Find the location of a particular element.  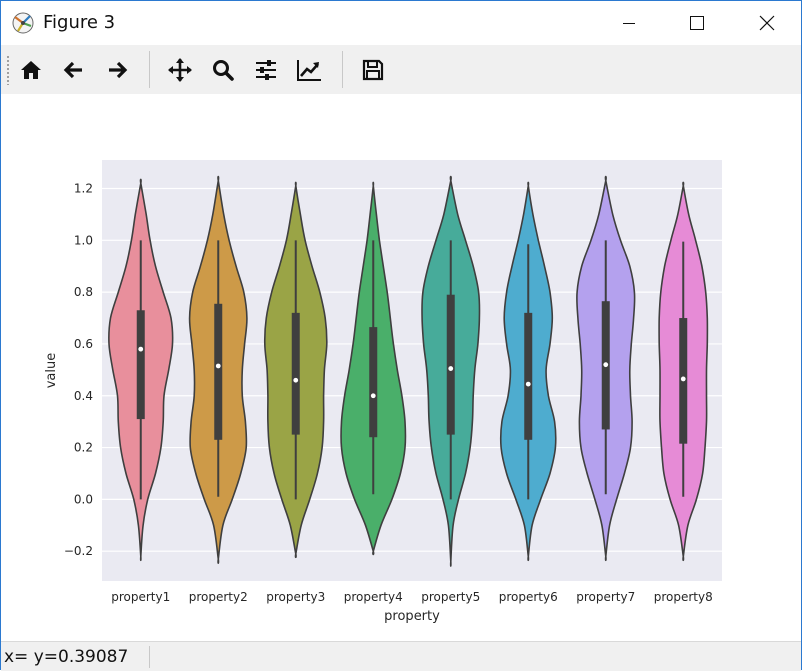

x-tick-label: property5 is located at coordinates (450, 597).